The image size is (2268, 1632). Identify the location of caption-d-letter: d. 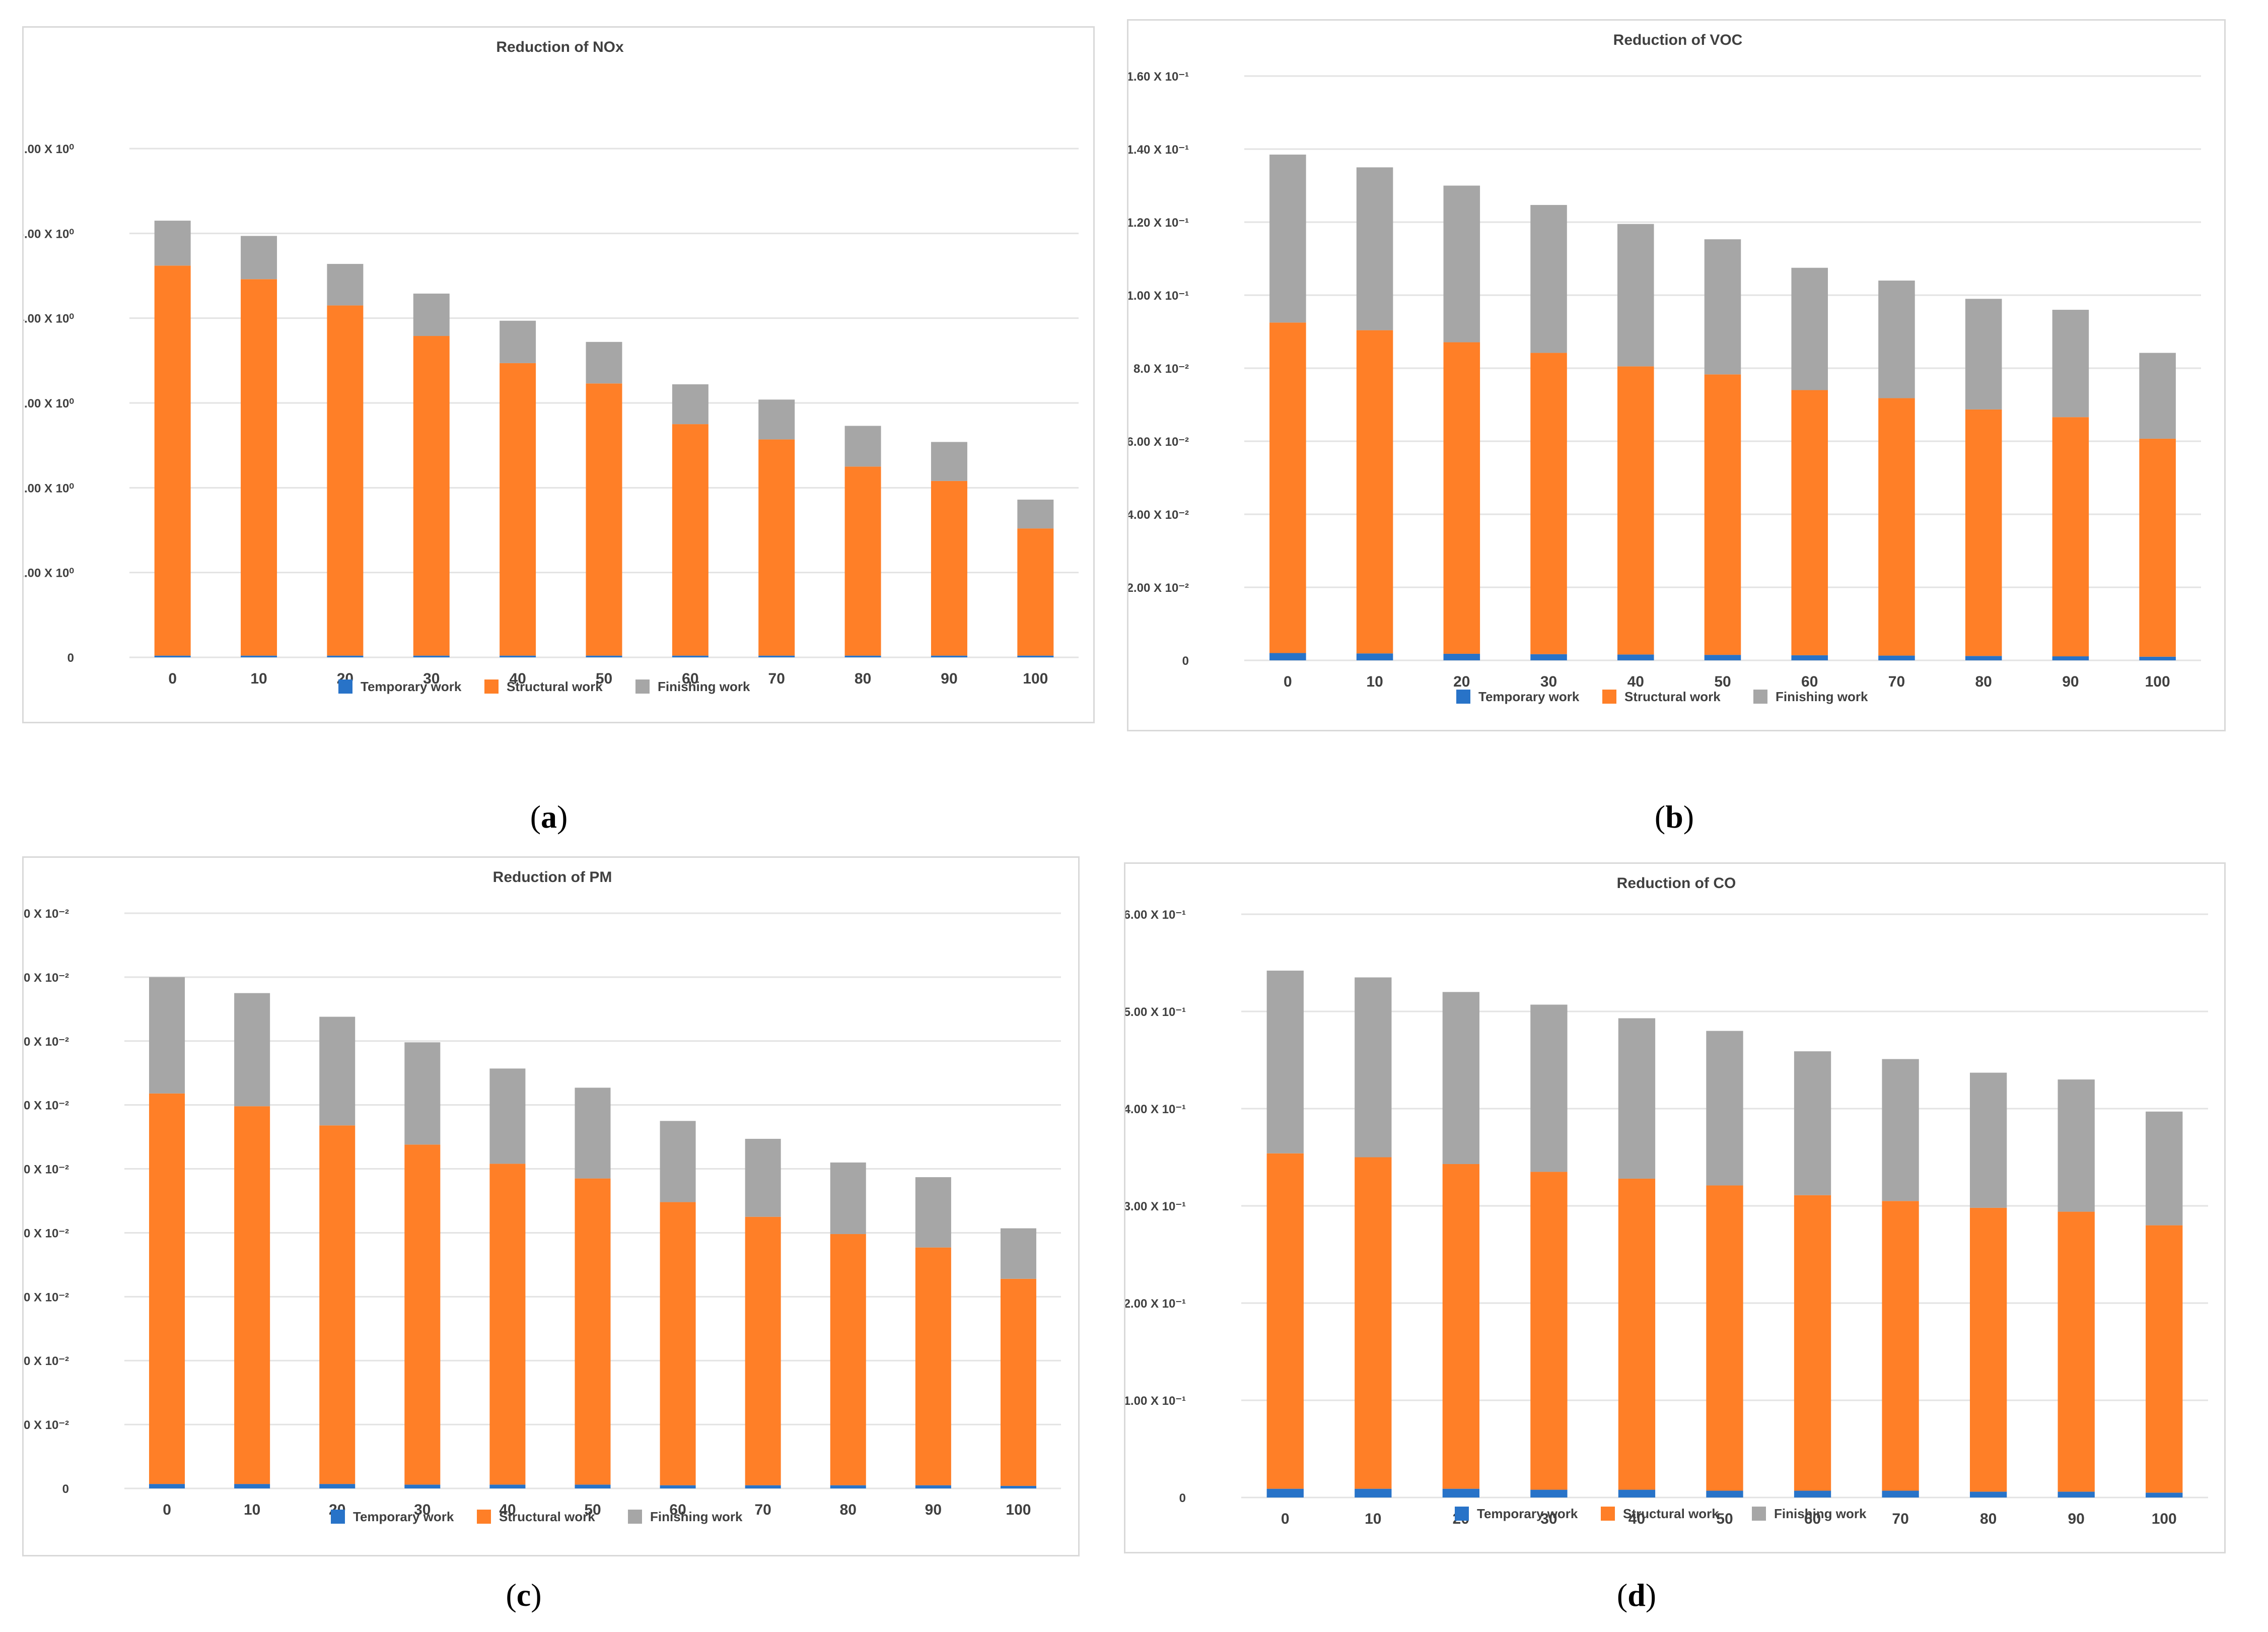
(1636, 1595).